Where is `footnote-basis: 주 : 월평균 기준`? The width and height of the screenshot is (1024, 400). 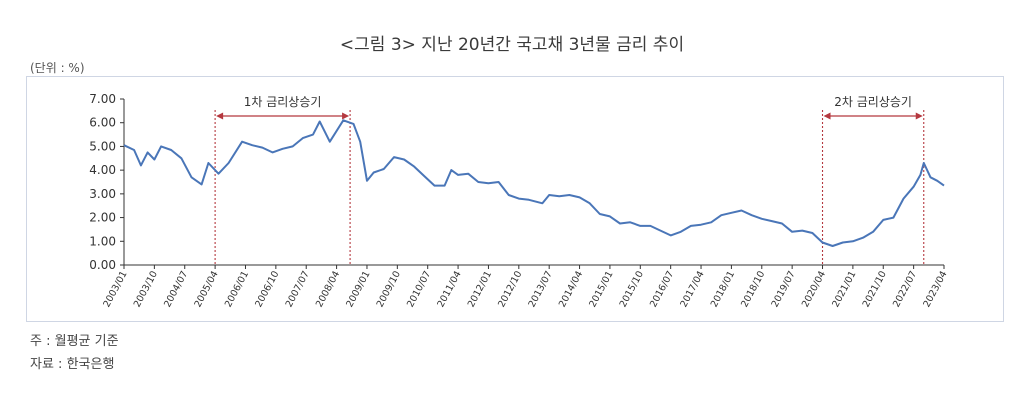 footnote-basis: 주 : 월평균 기준 is located at coordinates (74, 341).